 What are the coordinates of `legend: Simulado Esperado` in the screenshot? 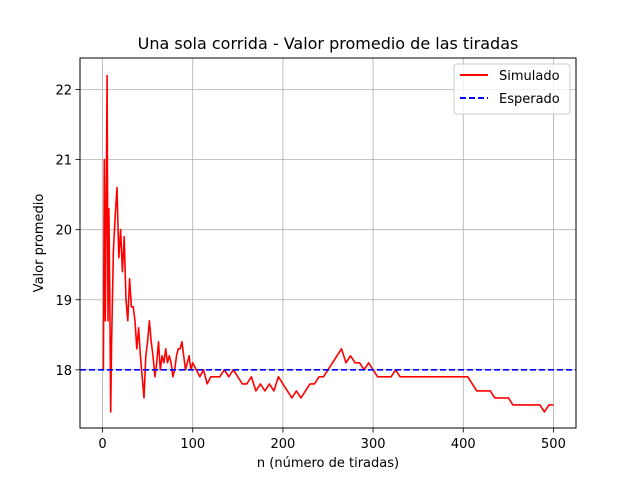 It's located at (512, 89).